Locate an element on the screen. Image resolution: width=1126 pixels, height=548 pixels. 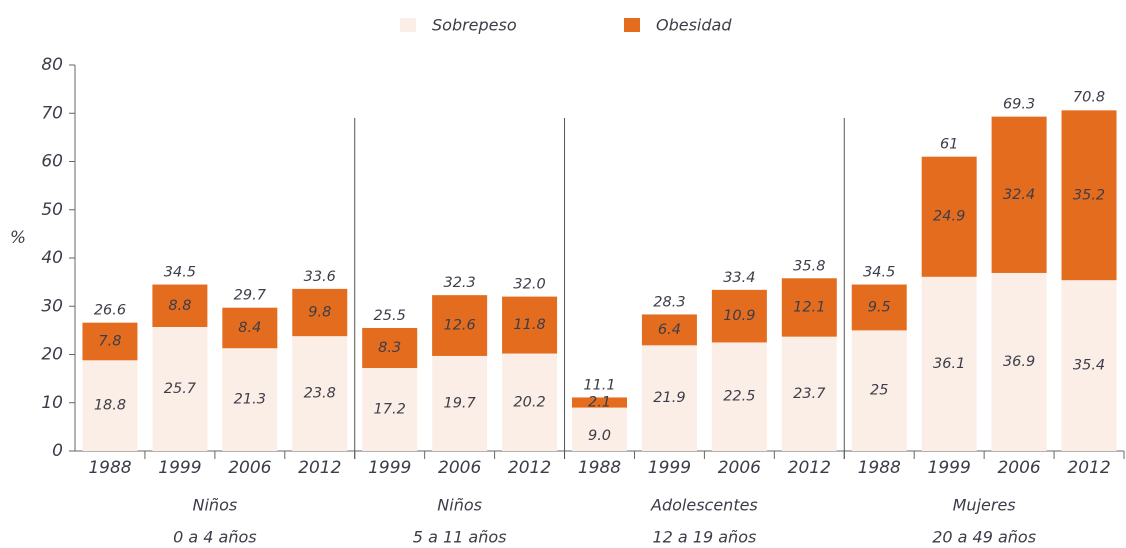
value-label: 21.9 is located at coordinates (669, 398).